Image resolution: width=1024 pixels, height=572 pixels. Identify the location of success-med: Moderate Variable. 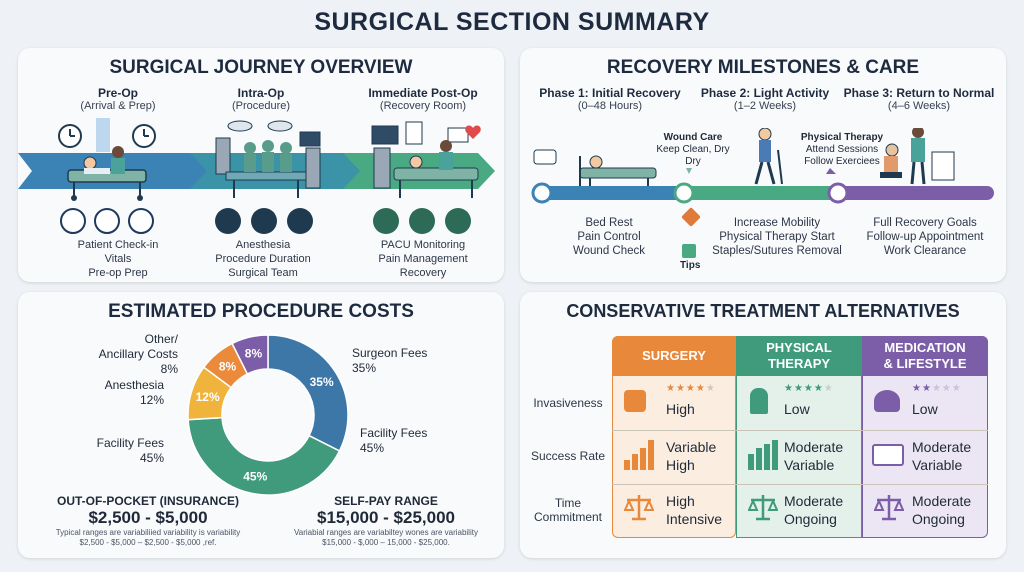
(942, 456).